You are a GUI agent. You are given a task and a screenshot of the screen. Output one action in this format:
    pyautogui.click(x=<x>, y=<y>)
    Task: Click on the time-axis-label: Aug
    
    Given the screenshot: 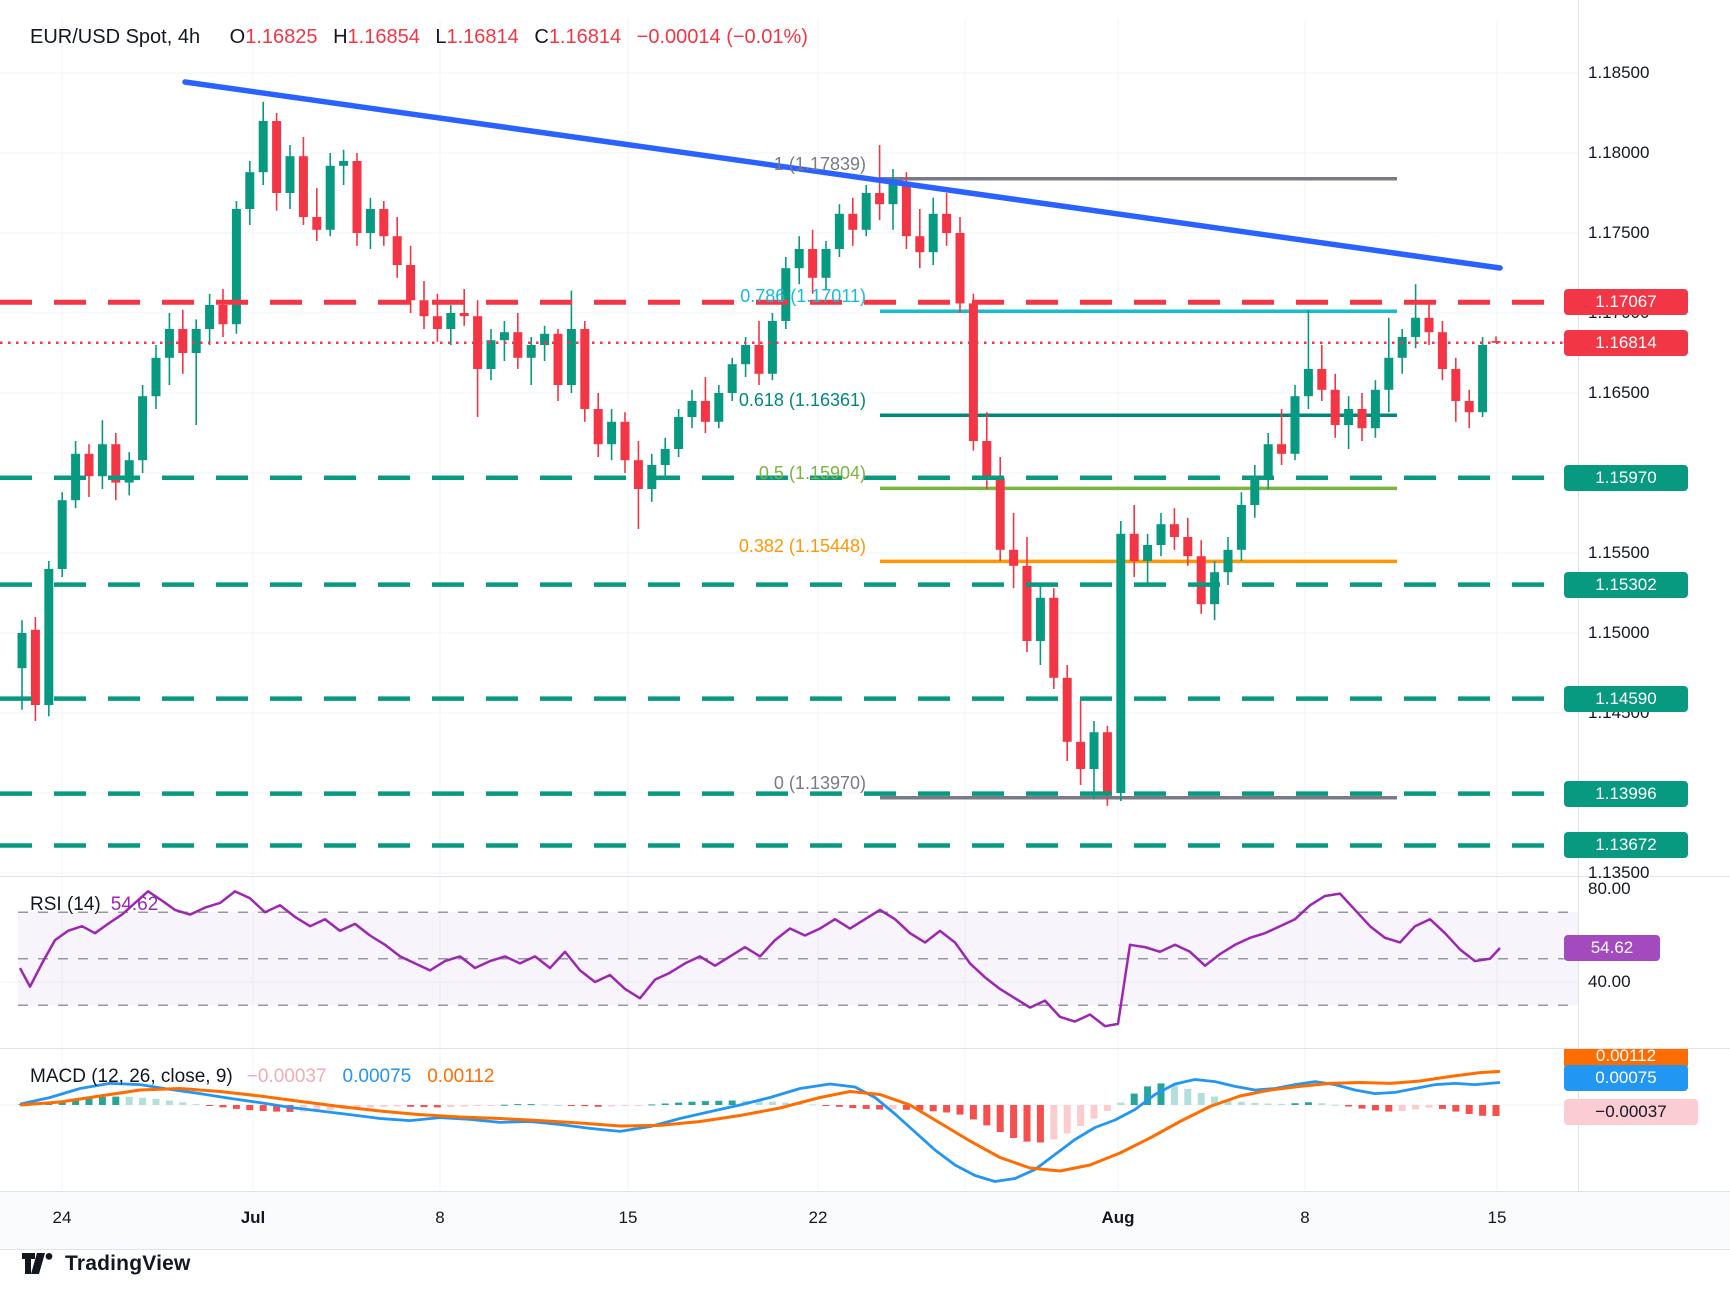 What is the action you would take?
    pyautogui.click(x=1118, y=1217)
    